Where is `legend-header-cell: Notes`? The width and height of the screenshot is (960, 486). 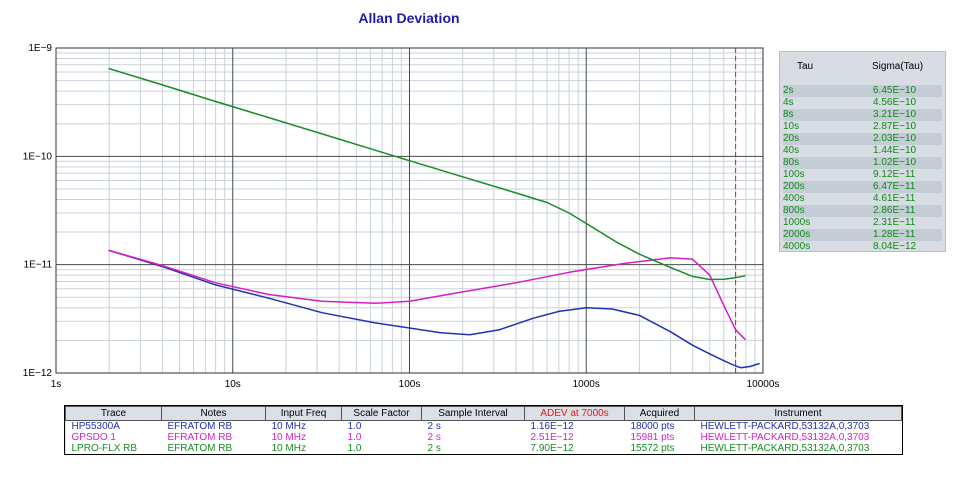
legend-header-cell: Notes is located at coordinates (213, 413).